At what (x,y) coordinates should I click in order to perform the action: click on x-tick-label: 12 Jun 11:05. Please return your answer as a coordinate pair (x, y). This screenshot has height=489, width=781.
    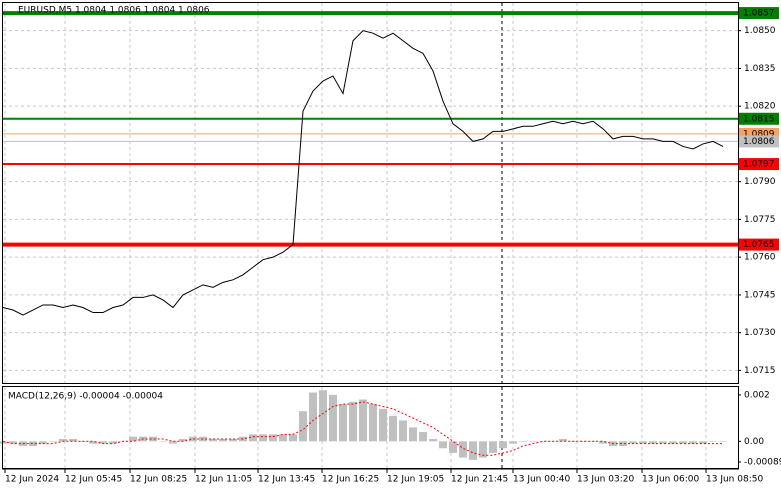
    Looking at the image, I should click on (223, 480).